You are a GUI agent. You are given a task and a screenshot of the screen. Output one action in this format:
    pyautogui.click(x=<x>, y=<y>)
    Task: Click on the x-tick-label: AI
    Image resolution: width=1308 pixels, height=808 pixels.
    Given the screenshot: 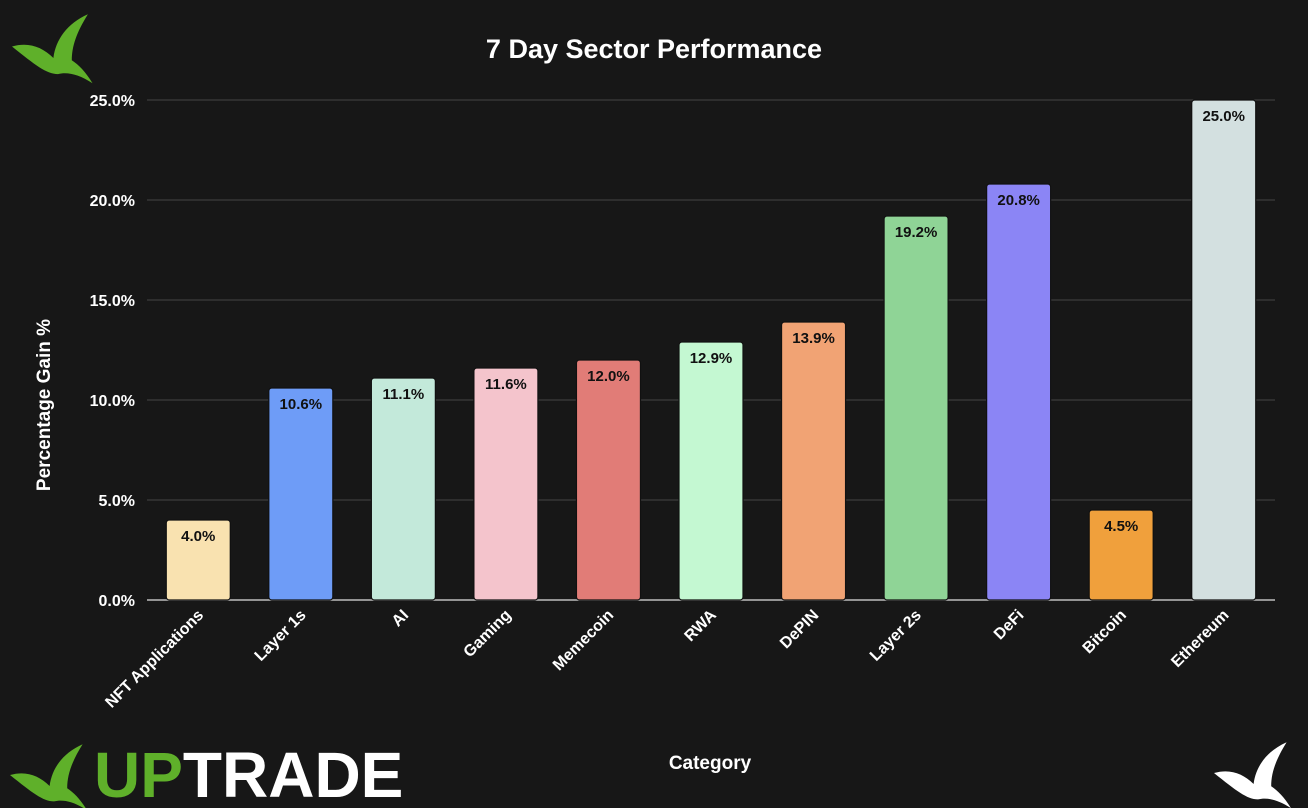 What is the action you would take?
    pyautogui.click(x=400, y=618)
    